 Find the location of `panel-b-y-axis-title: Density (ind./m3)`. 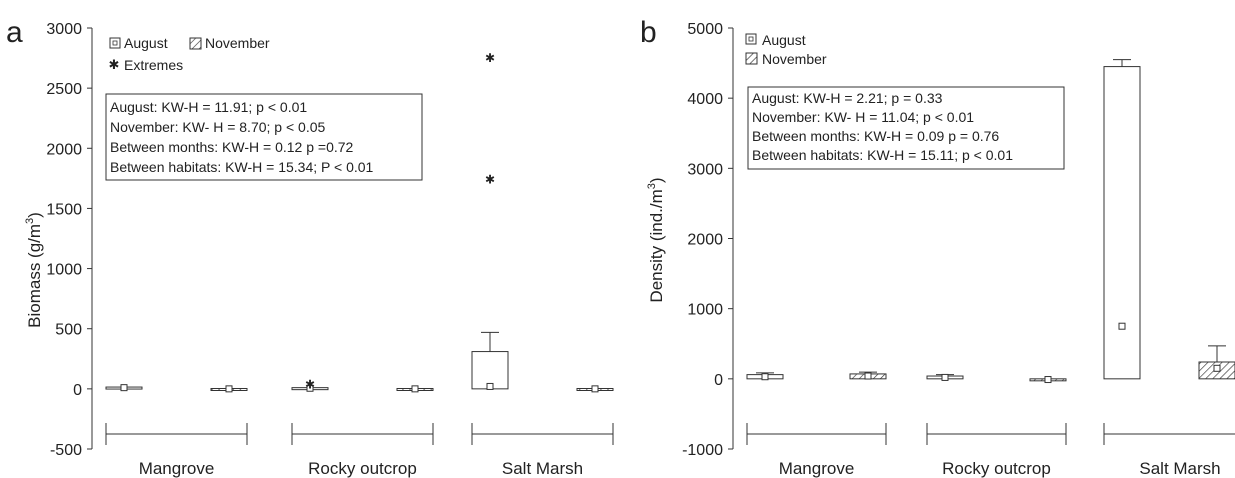

panel-b-y-axis-title: Density (ind./m3) is located at coordinates (656, 239).